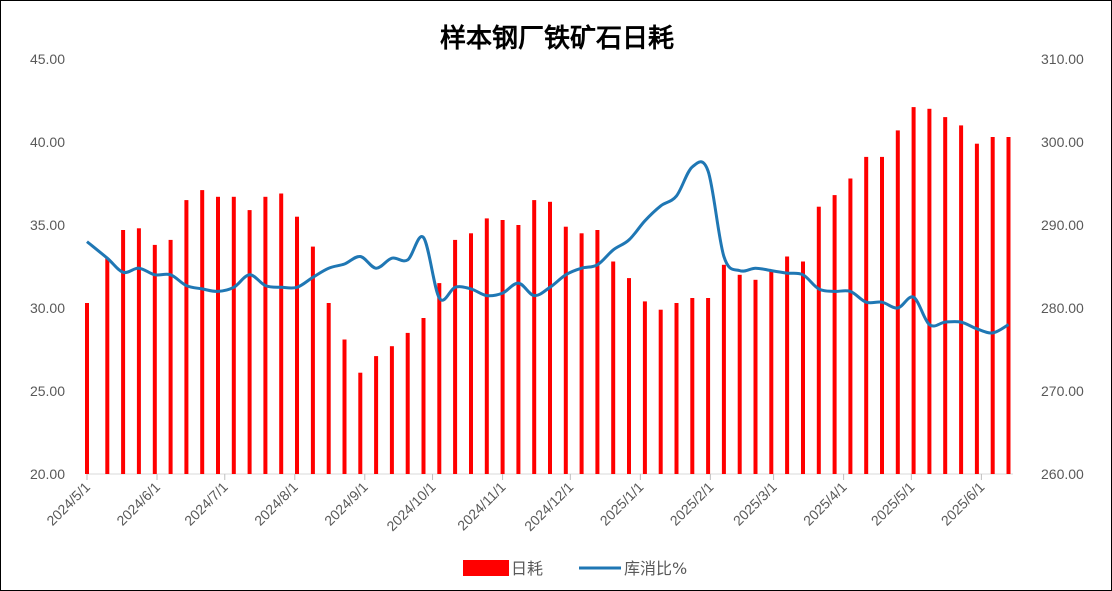 This screenshot has width=1112, height=591. What do you see at coordinates (47, 59) in the screenshot?
I see `y-left-tick-label: 45.00` at bounding box center [47, 59].